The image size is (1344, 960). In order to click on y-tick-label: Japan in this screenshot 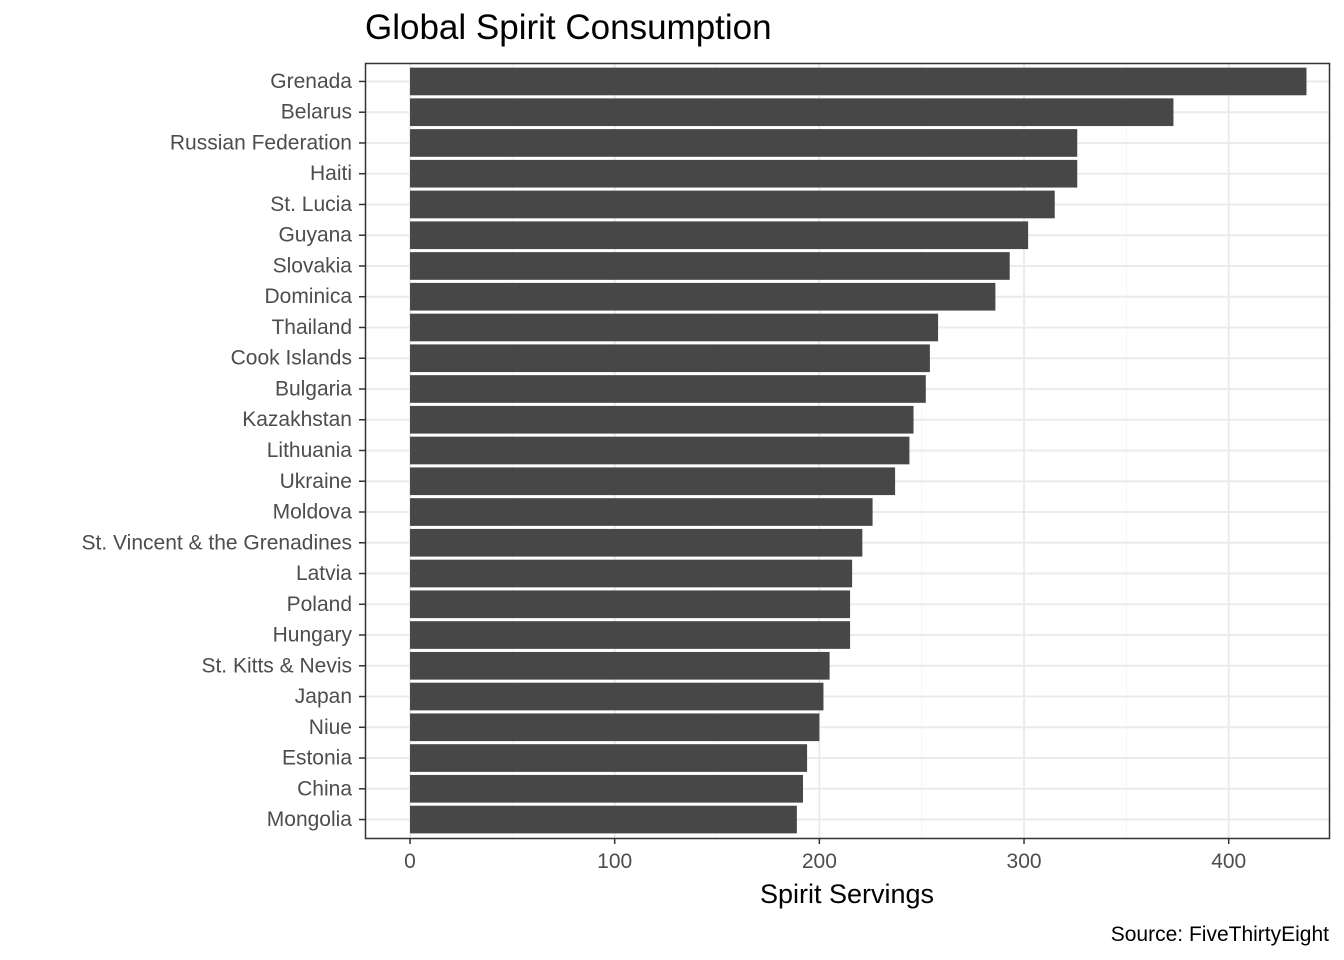, I will do `click(323, 696)`.